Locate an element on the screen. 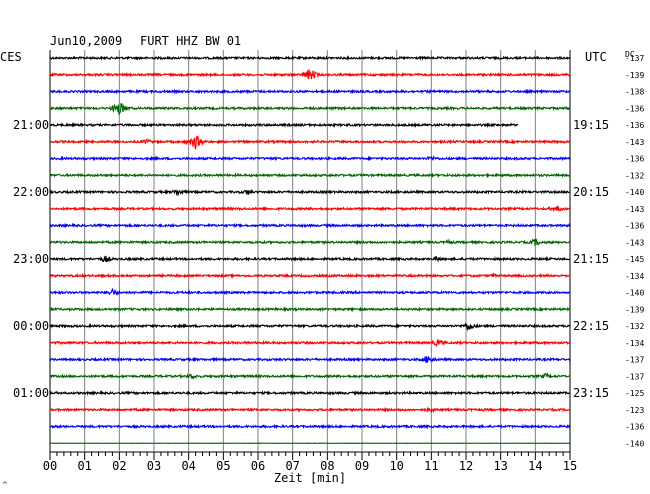 This screenshot has height=494, width=650. left-time-label: 00:00 is located at coordinates (31, 326).